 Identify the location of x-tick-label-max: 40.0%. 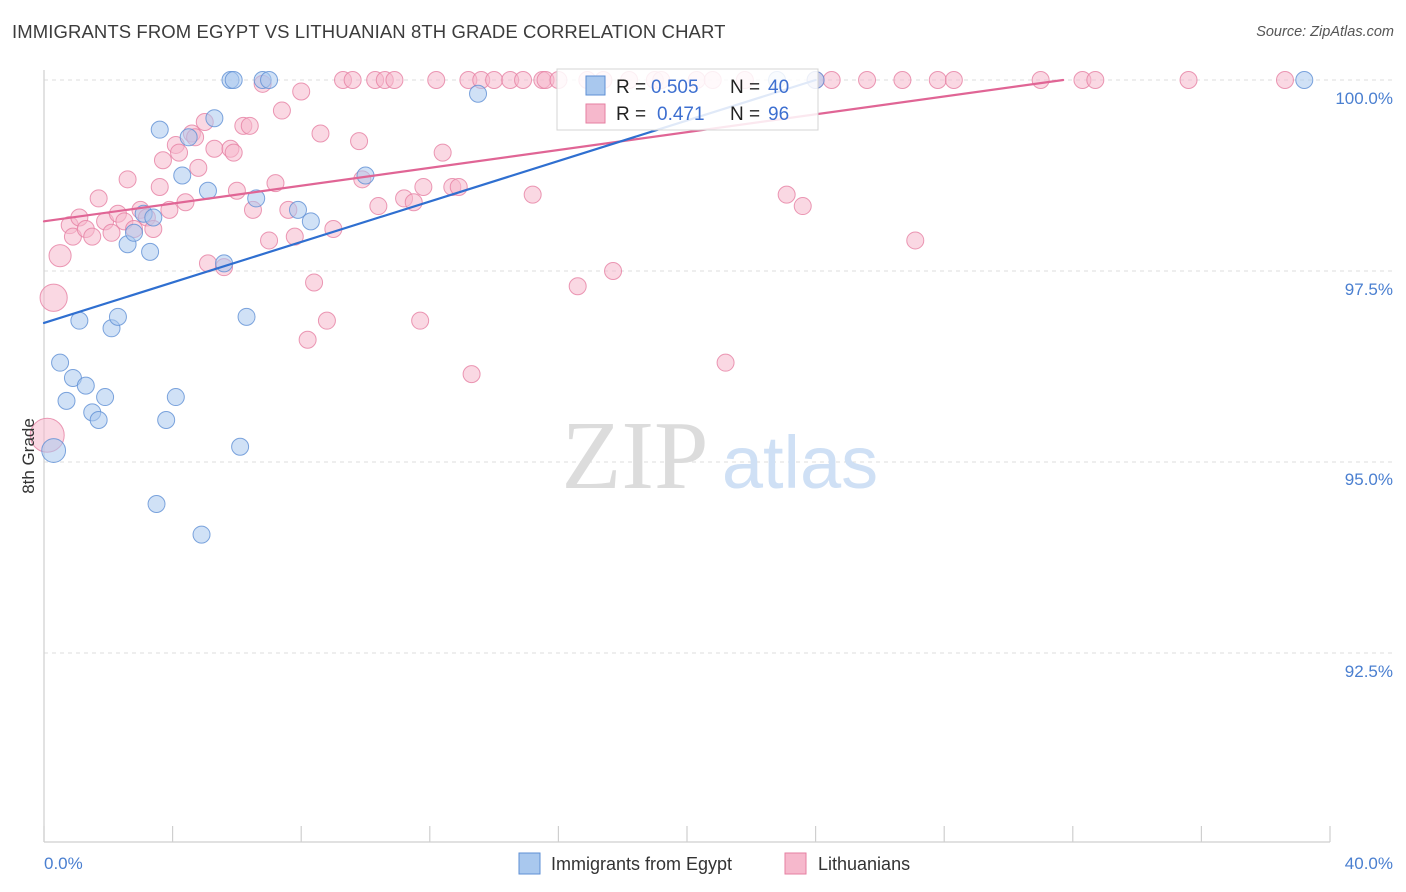
(1369, 863).